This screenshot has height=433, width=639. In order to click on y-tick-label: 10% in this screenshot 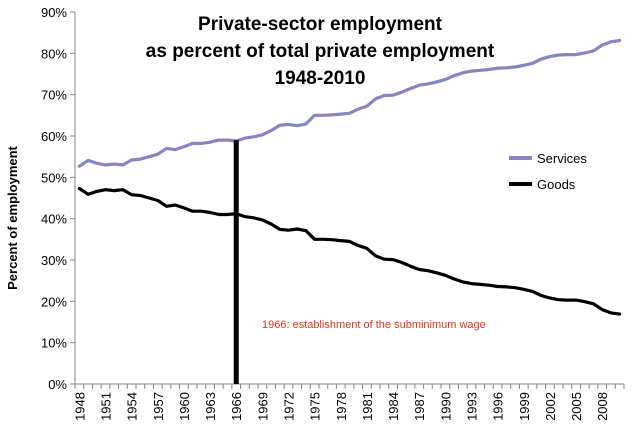, I will do `click(54, 343)`.